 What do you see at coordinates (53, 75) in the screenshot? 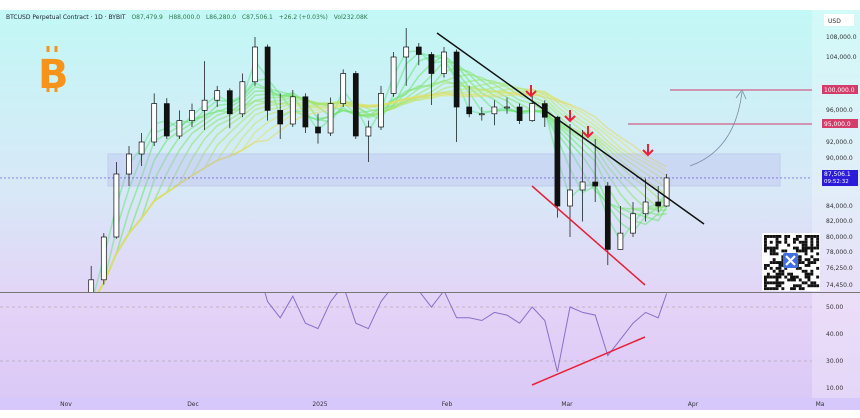
I see `svg-text: B` at bounding box center [53, 75].